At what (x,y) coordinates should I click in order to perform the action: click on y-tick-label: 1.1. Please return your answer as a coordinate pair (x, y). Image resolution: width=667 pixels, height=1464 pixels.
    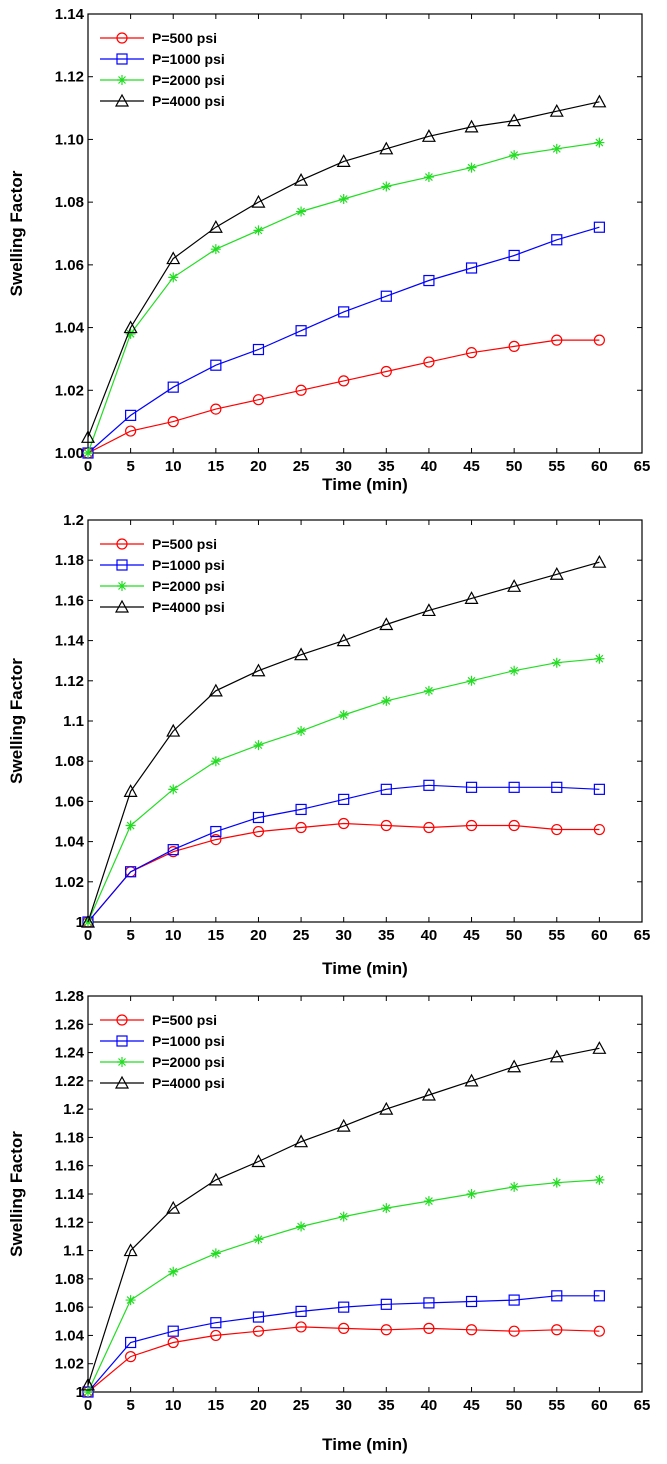
    Looking at the image, I should click on (73, 1251).